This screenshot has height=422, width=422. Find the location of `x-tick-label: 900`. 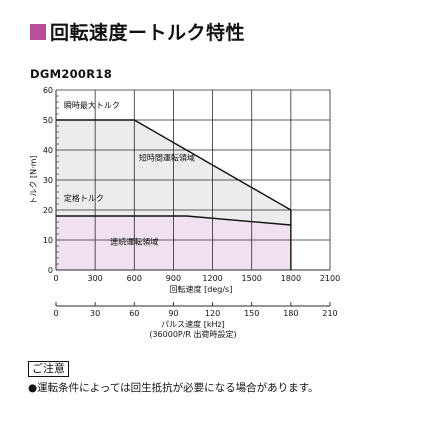

x-tick-label: 900 is located at coordinates (173, 278).